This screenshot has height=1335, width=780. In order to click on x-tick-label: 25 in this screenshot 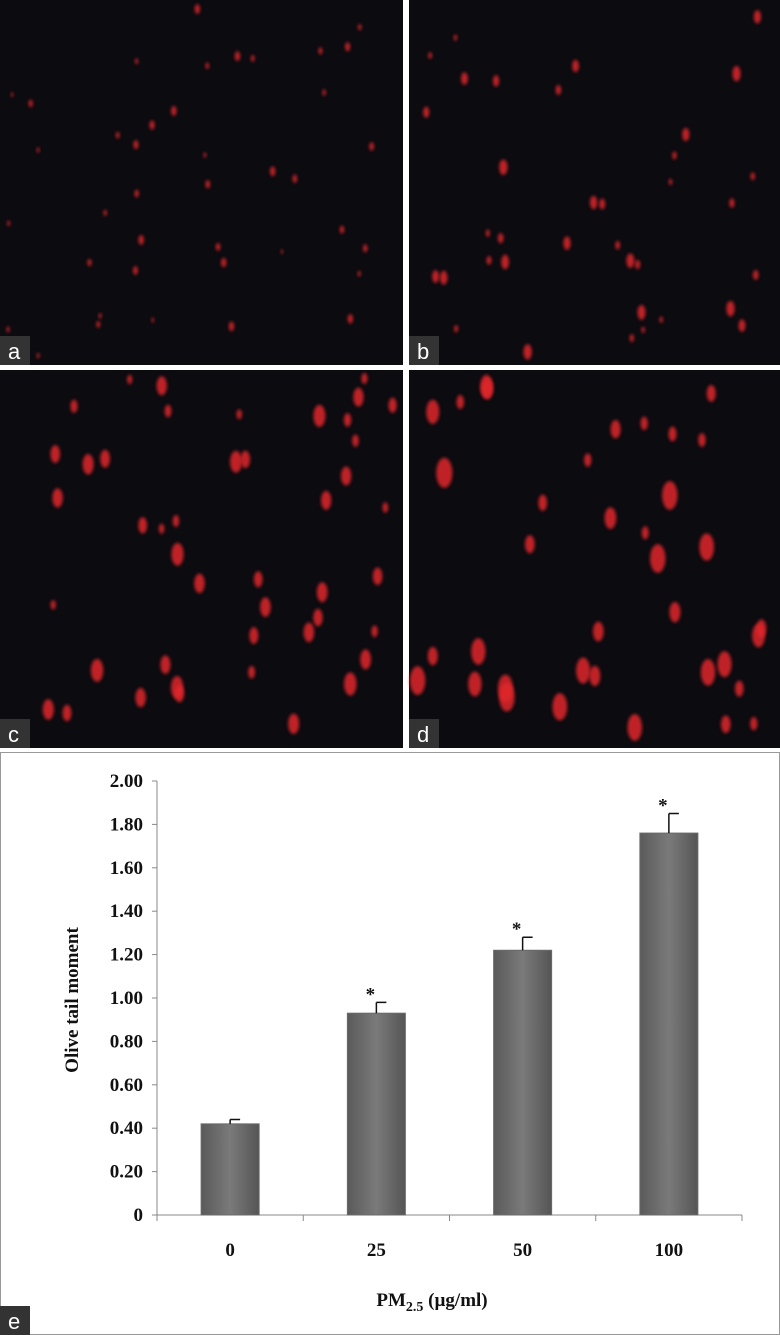, I will do `click(376, 1250)`.